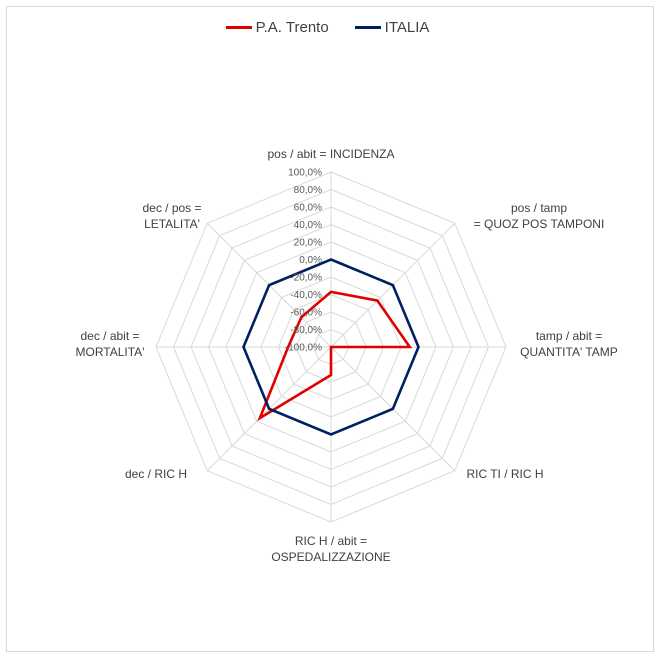  Describe the element at coordinates (310, 260) in the screenshot. I see `tick-label: 0,0%` at that location.